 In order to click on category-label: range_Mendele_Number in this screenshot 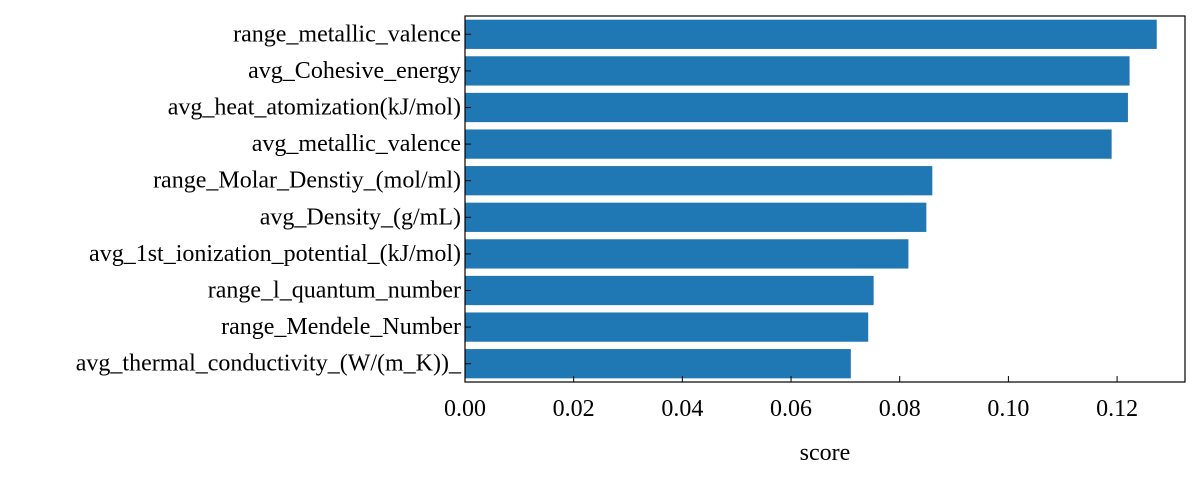, I will do `click(341, 327)`.